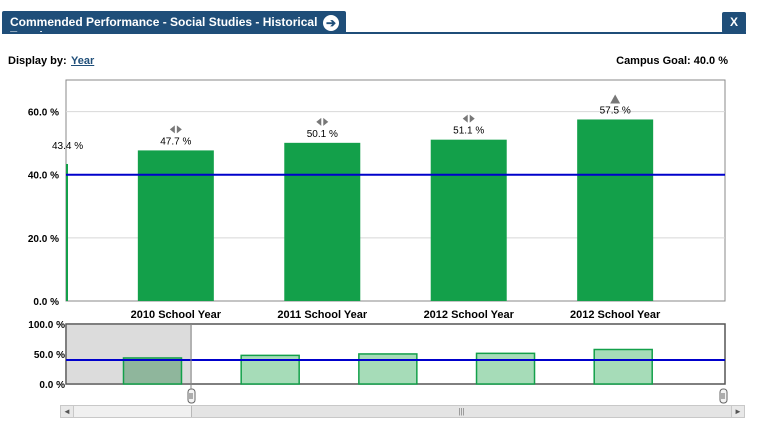 The image size is (762, 434). I want to click on campus-goal-label: Campus Goal: 40.0 %, so click(672, 61).